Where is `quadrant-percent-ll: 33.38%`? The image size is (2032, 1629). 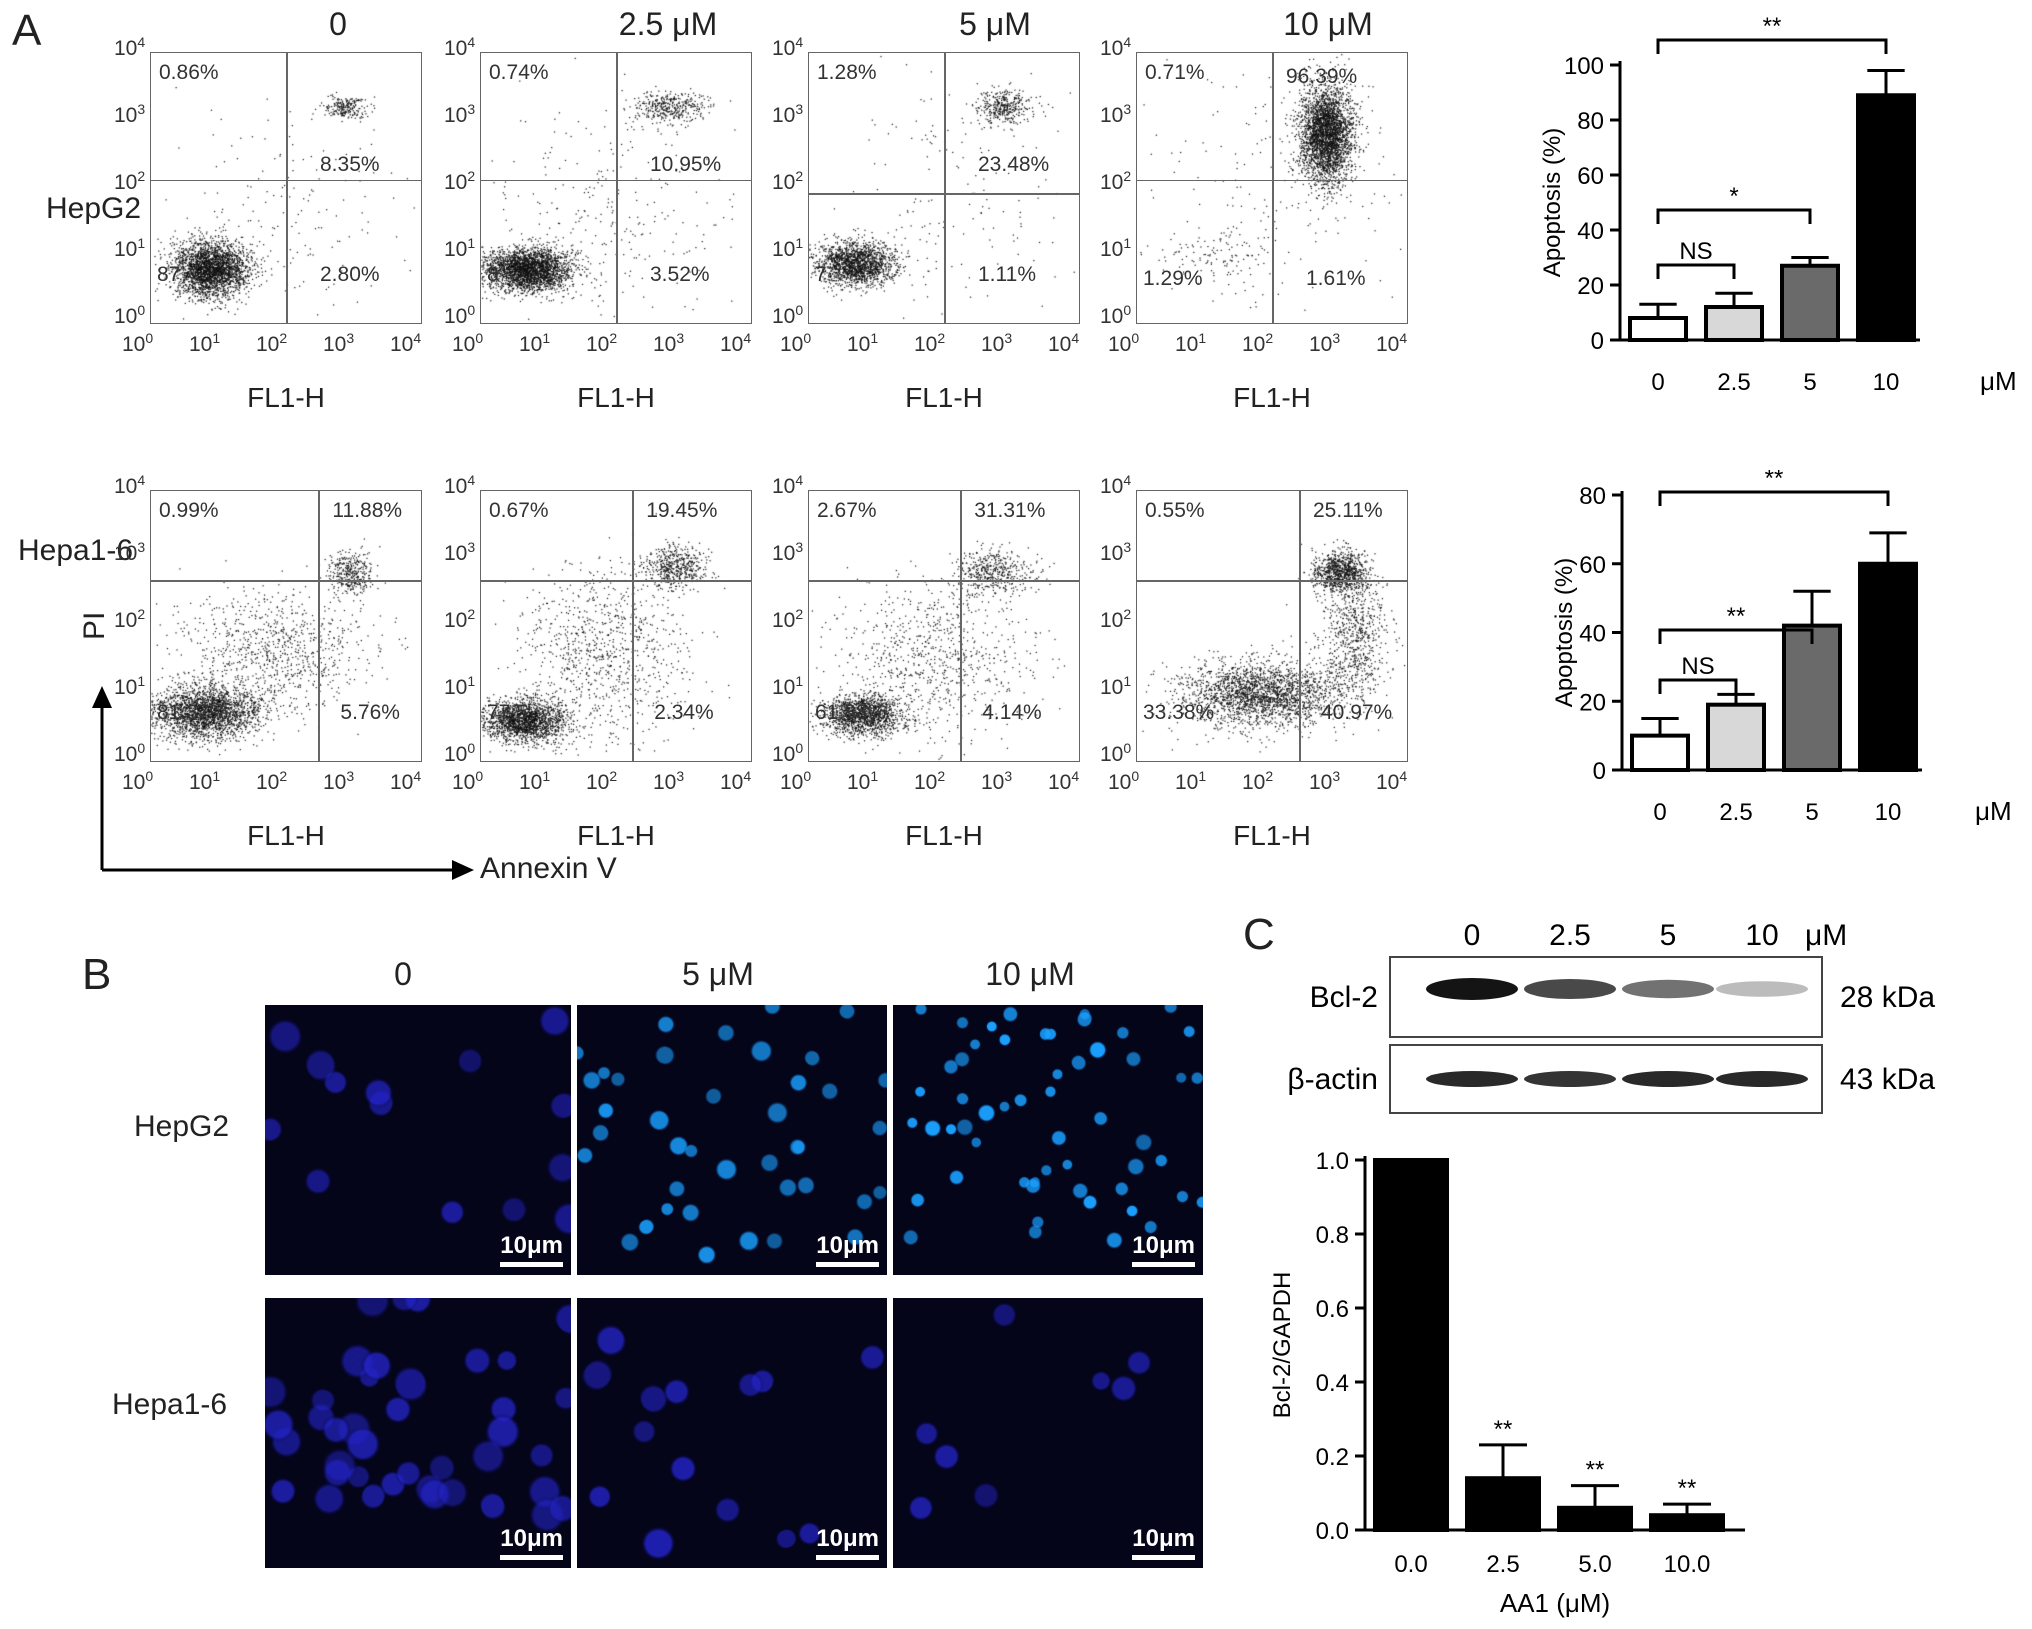
quadrant-percent-ll: 33.38% is located at coordinates (1179, 712).